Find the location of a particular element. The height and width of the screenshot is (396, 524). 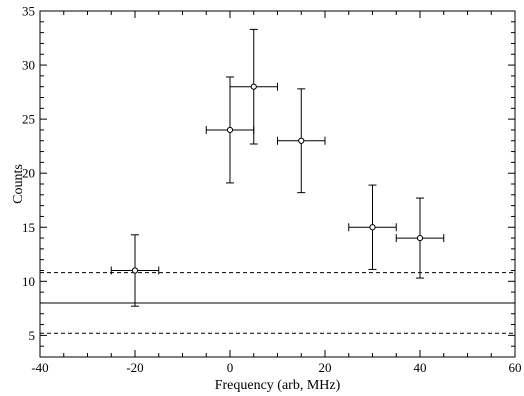

y-tick-label: 25 is located at coordinates (28, 119).